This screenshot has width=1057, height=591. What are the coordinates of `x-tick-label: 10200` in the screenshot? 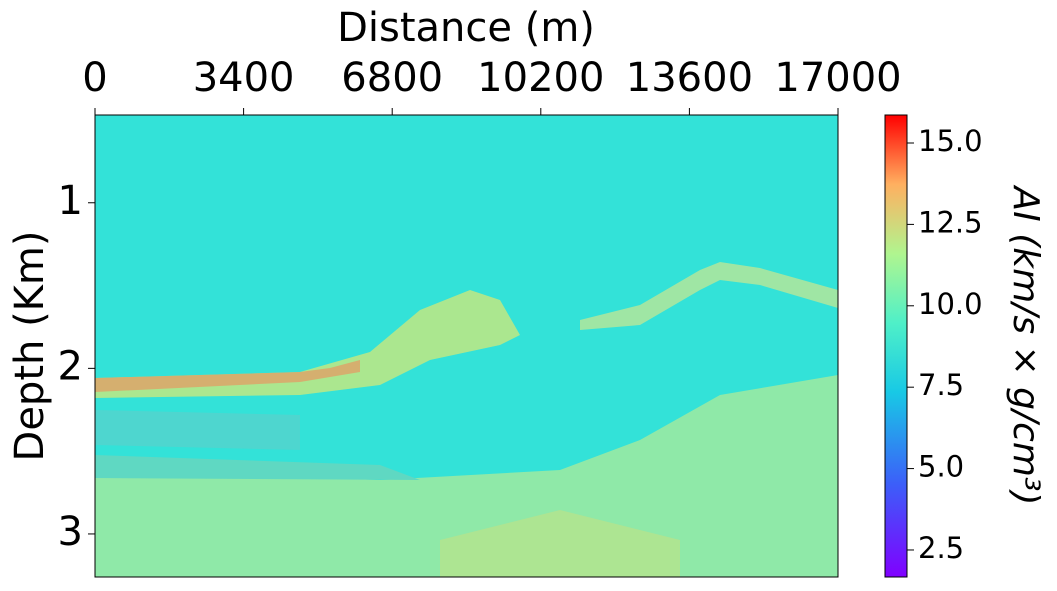 It's located at (540, 78).